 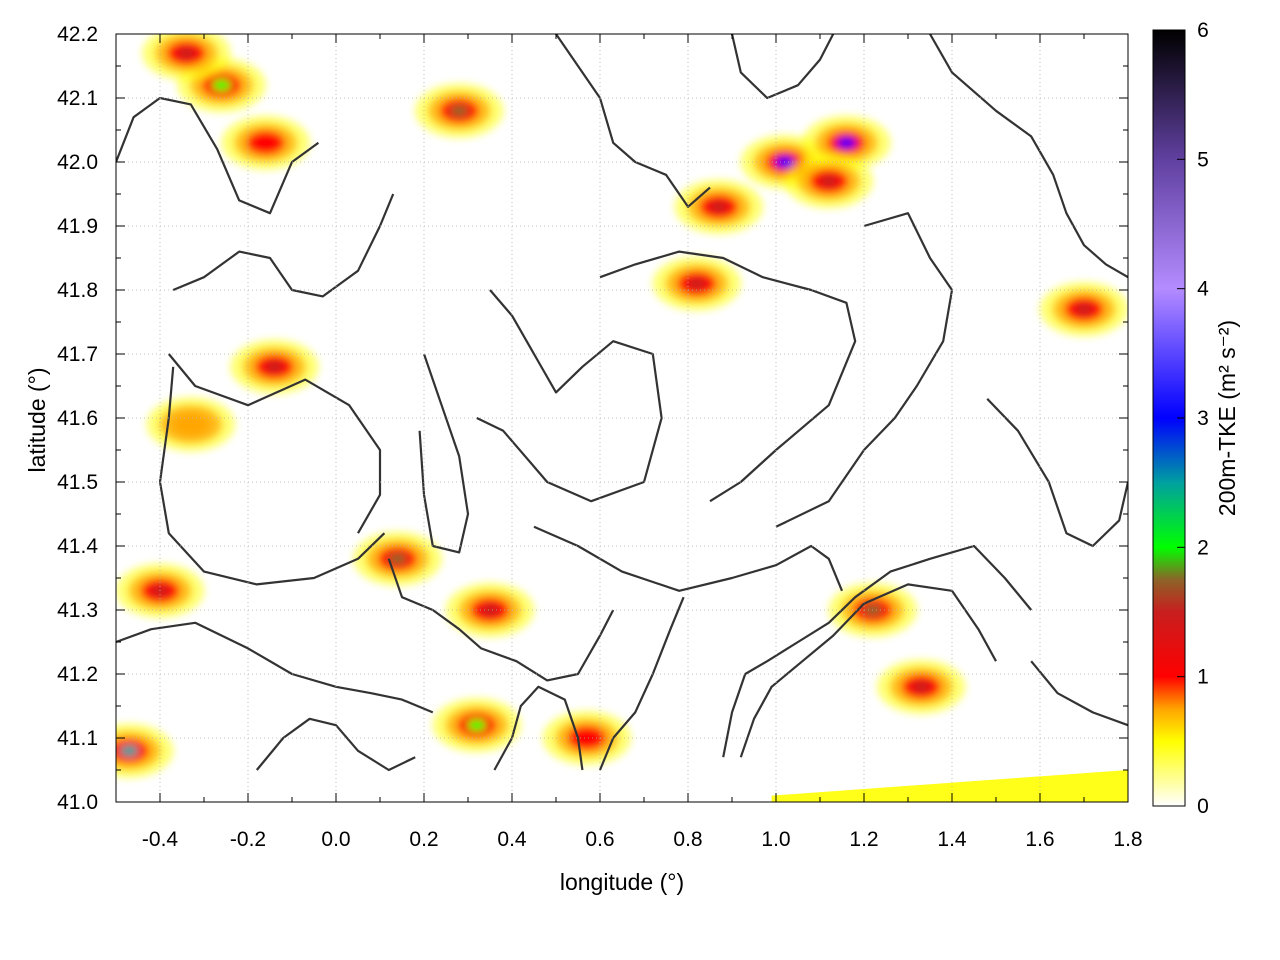 What do you see at coordinates (863, 839) in the screenshot?
I see `x-tick-label: 1.2` at bounding box center [863, 839].